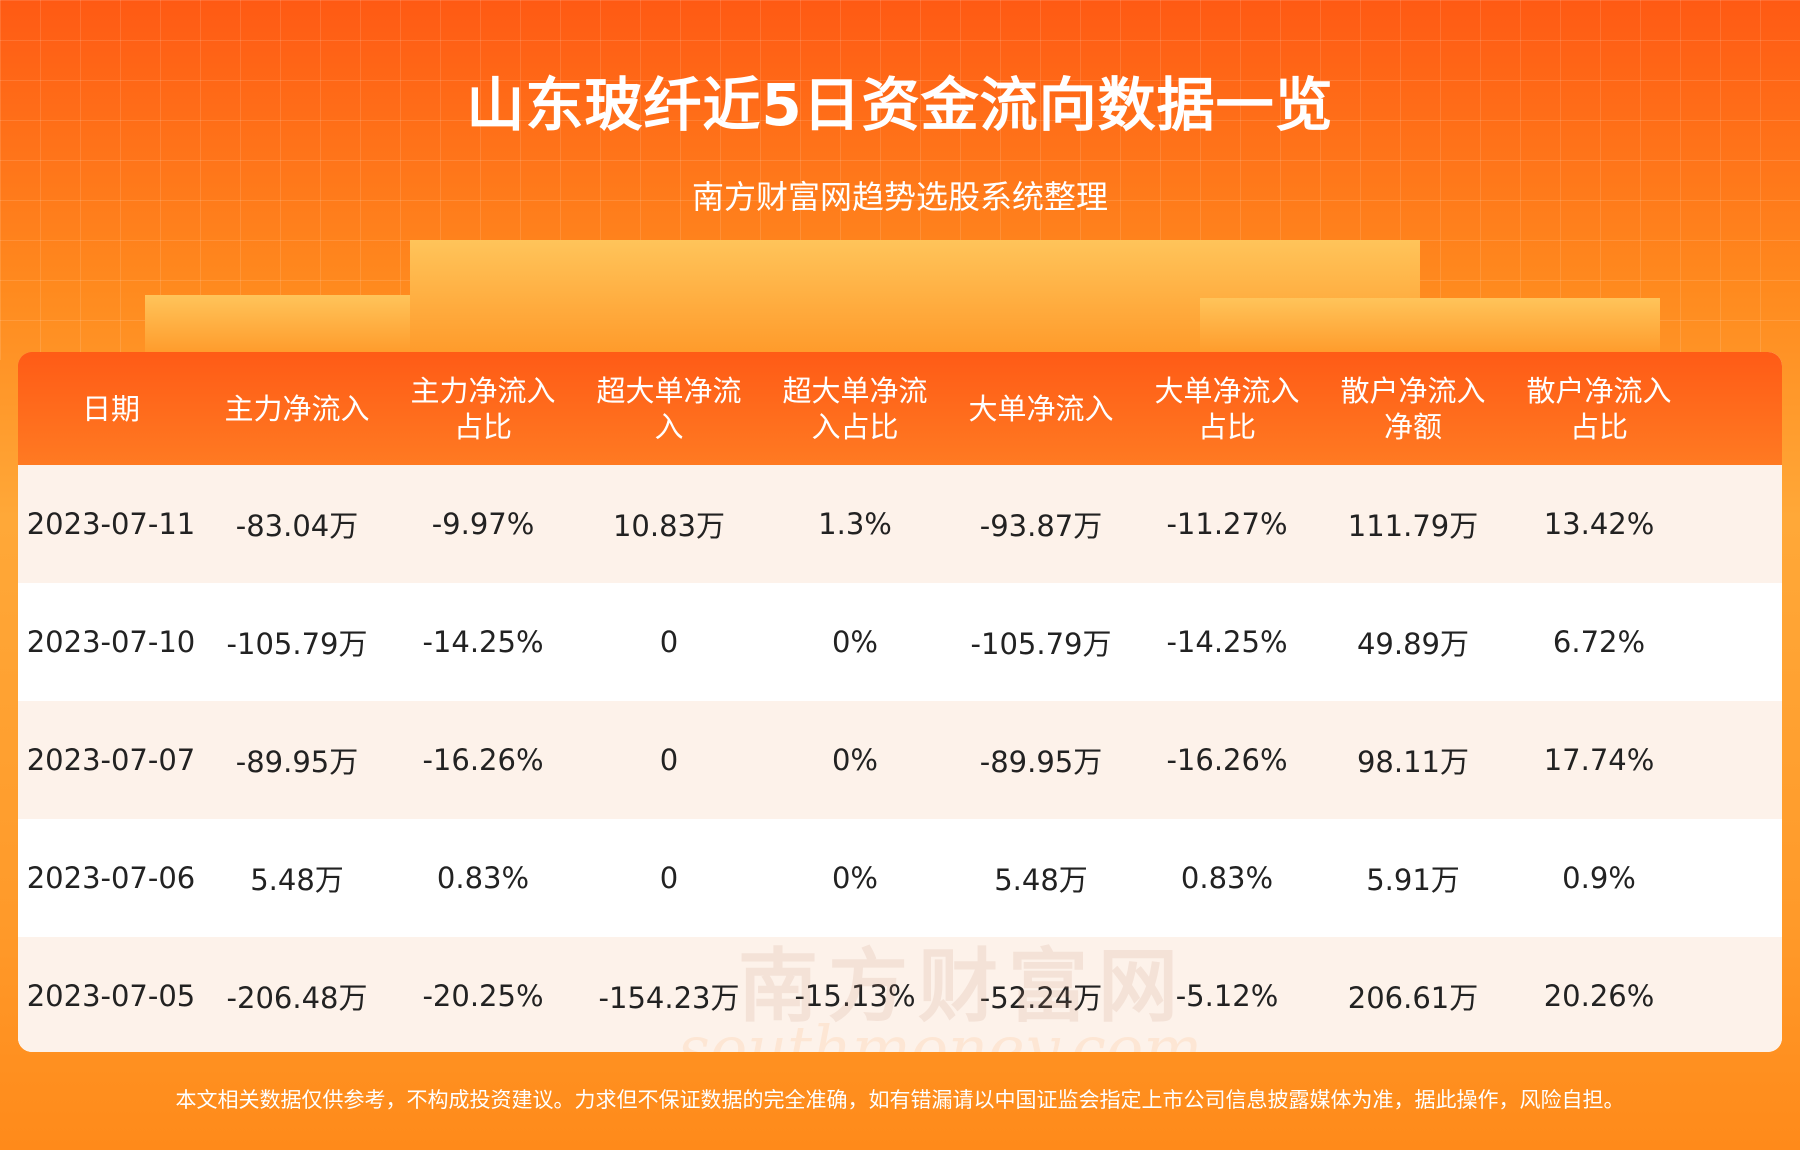  Describe the element at coordinates (669, 524) in the screenshot. I see `table-cell: 10.83万` at that location.